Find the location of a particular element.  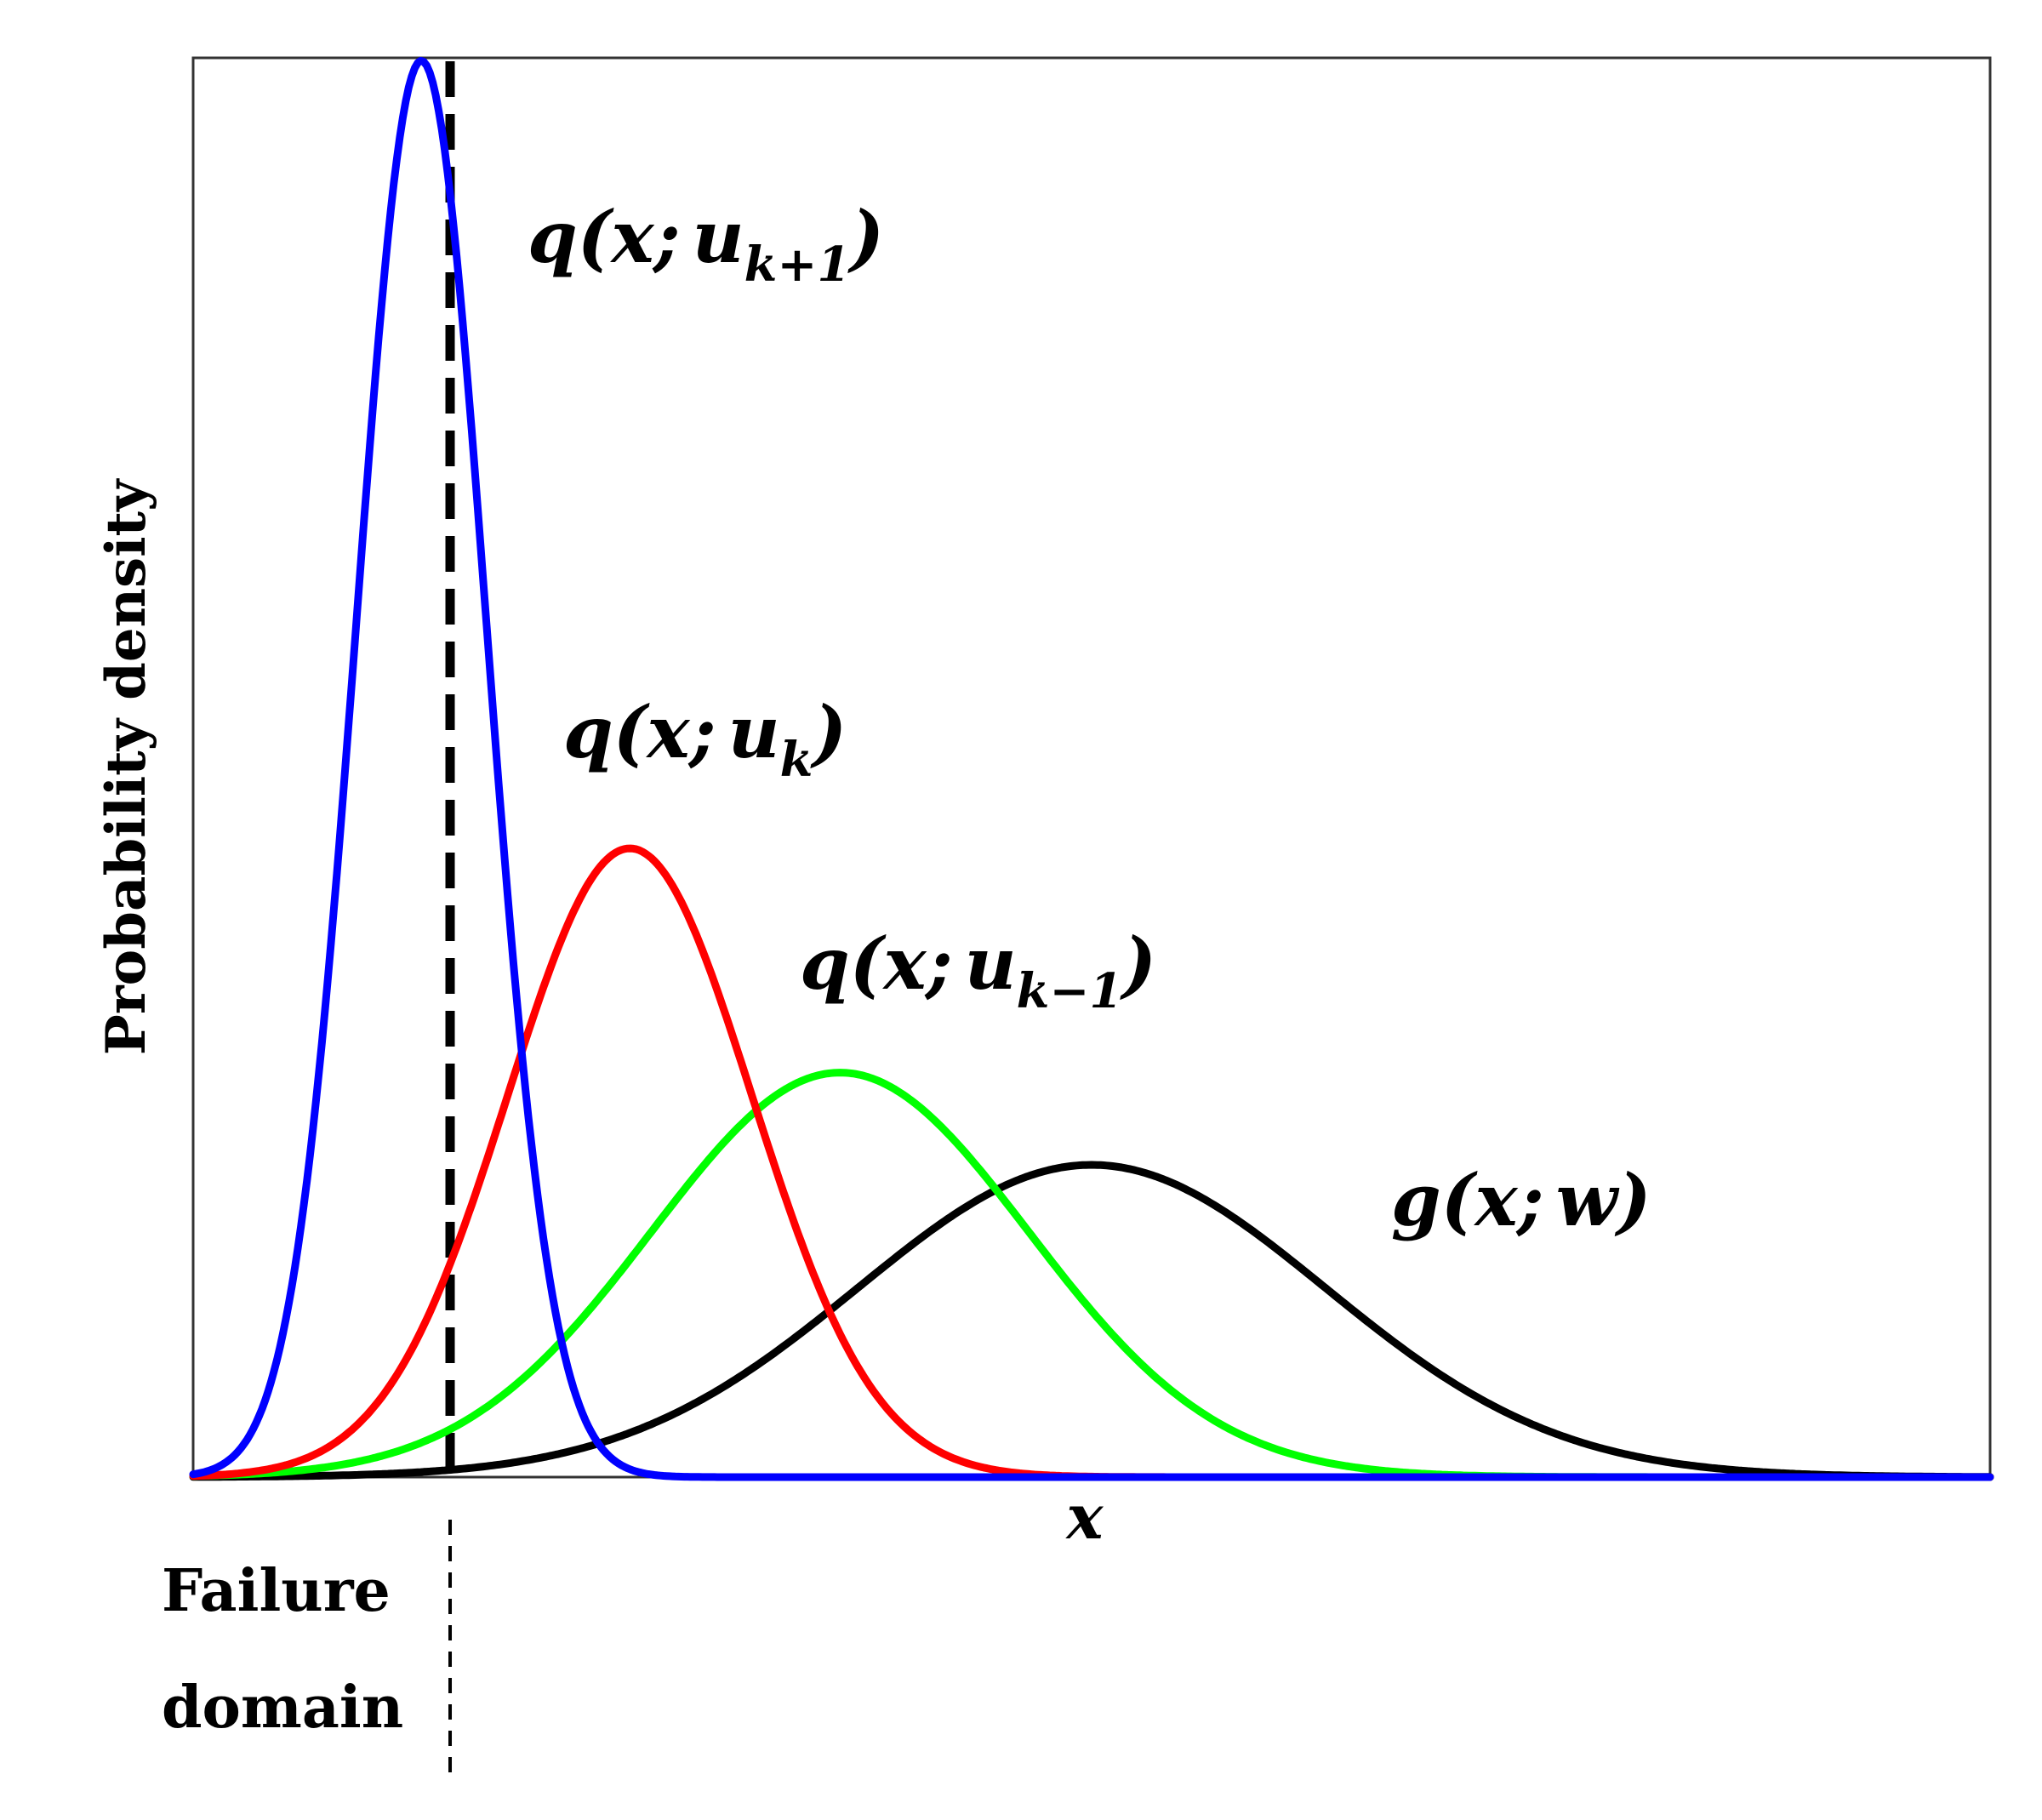

y-axis-label: Probability density is located at coordinates (126, 767).